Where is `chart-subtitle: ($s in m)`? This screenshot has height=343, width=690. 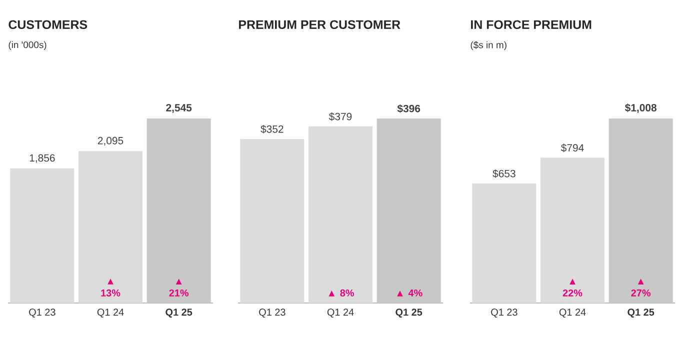 chart-subtitle: ($s in m) is located at coordinates (488, 45).